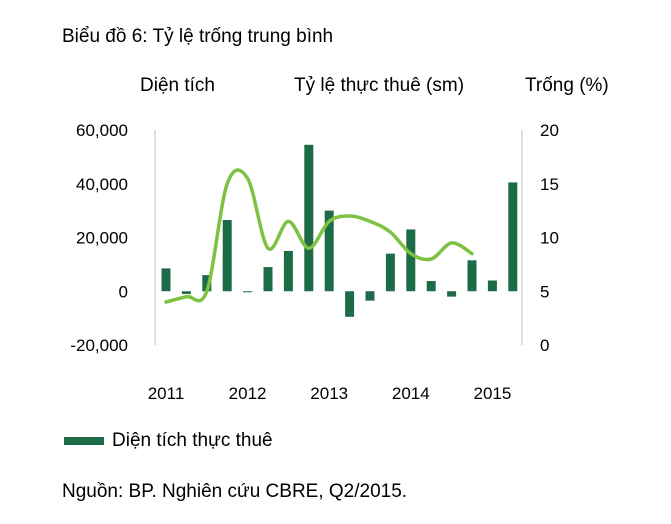  What do you see at coordinates (549, 130) in the screenshot?
I see `right-tick-label: 20` at bounding box center [549, 130].